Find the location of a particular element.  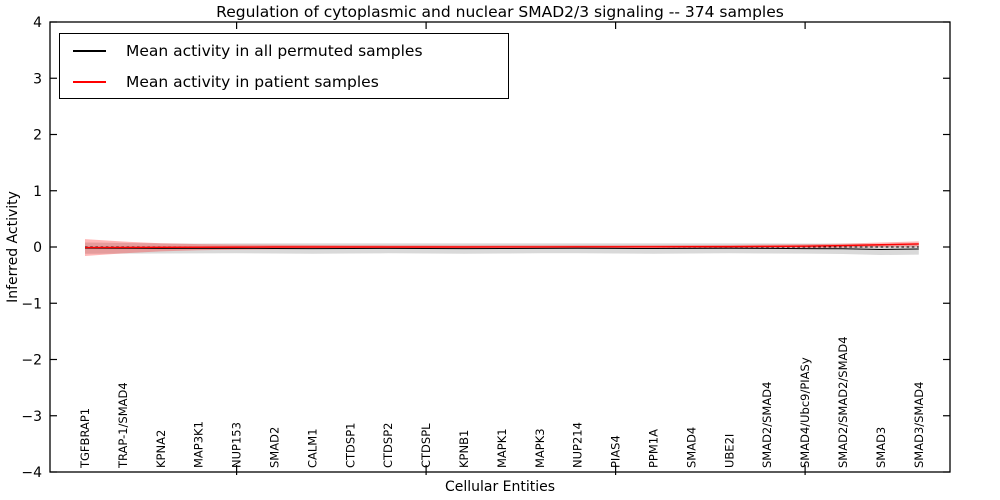

x-category-label: CTDSPL is located at coordinates (426, 445).